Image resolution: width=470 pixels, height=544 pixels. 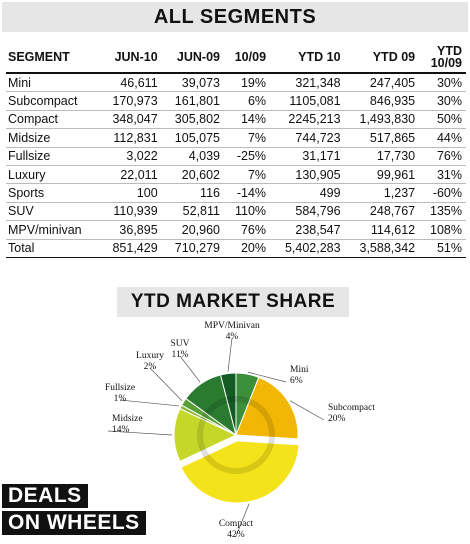 I want to click on table-cell: 46,611, so click(x=130, y=83).